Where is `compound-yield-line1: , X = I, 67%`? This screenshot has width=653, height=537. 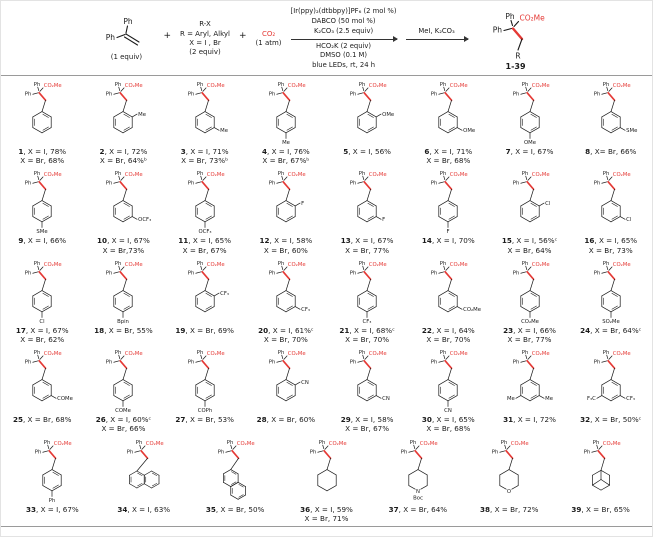 compound-yield-line1: , X = I, 67% is located at coordinates (57, 509).